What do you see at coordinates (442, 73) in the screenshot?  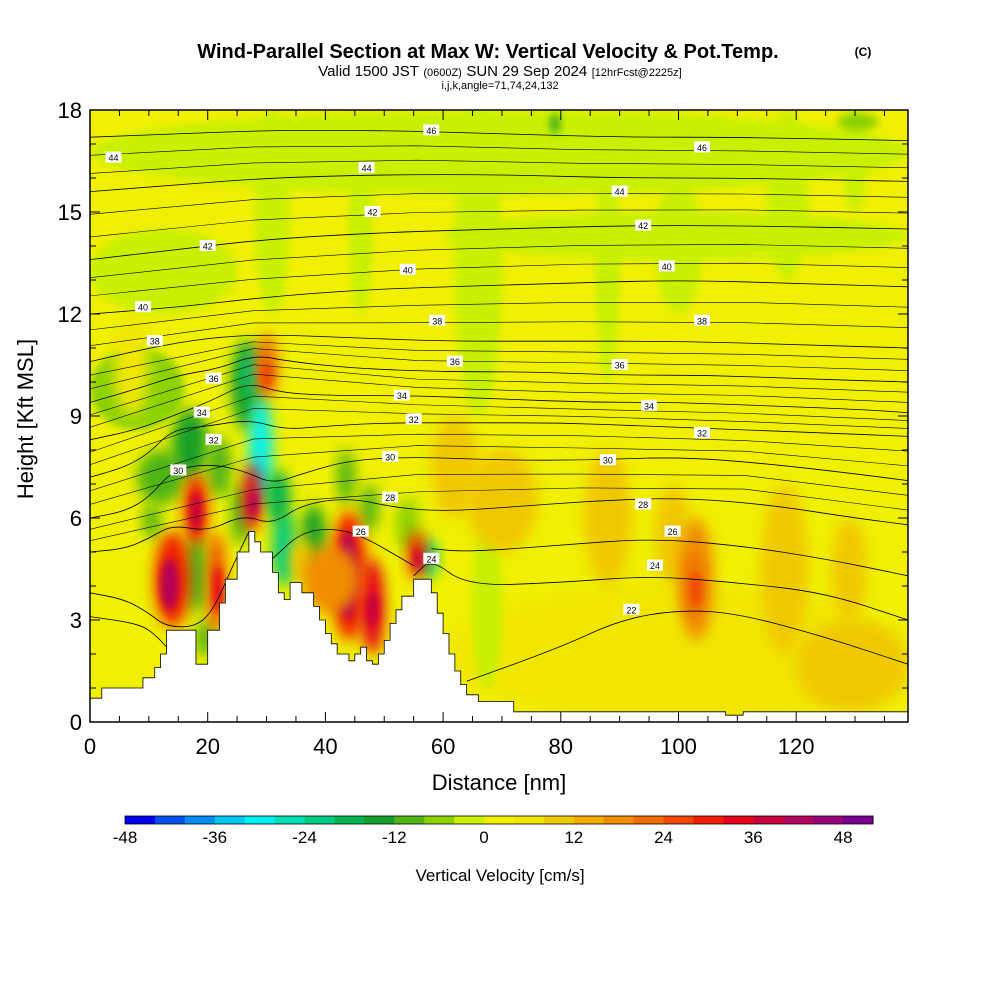 I see `valid-utc: (0600Z)` at bounding box center [442, 73].